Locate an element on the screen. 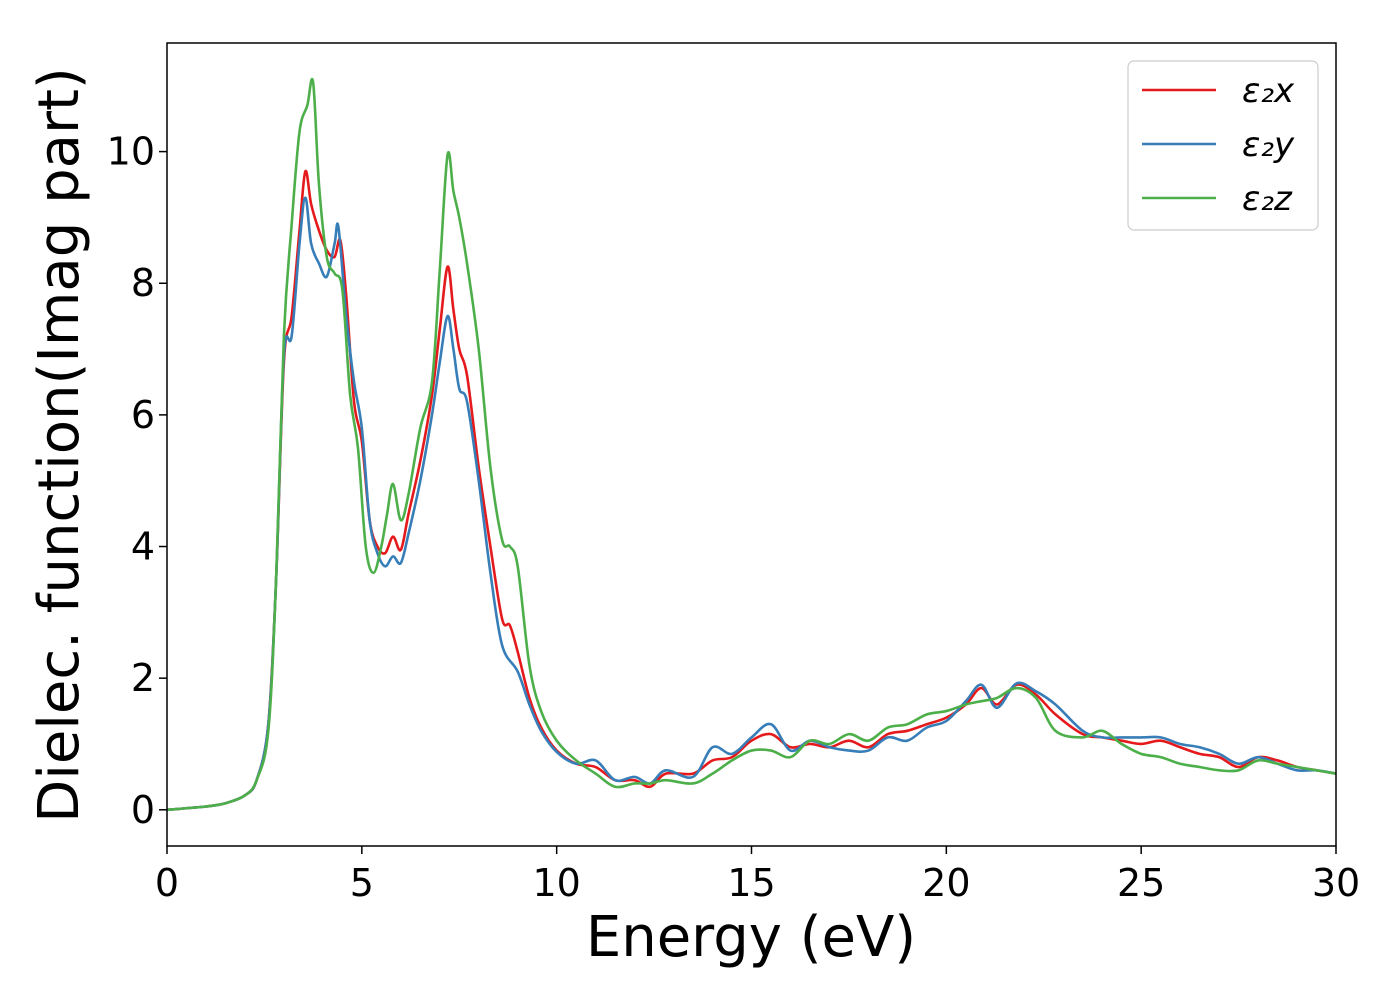  x-tick-label: 0 is located at coordinates (167, 883).